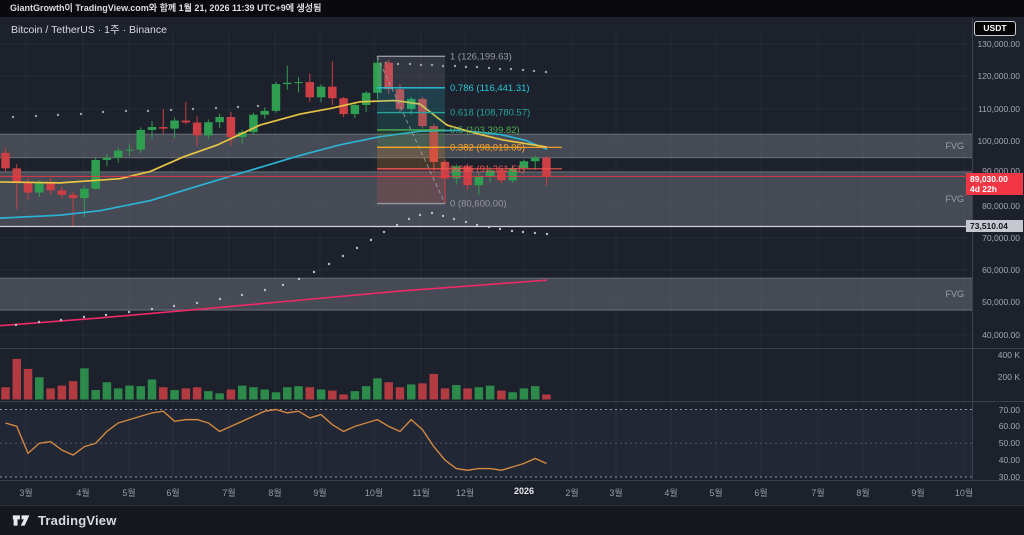  Describe the element at coordinates (1001, 302) in the screenshot. I see `price-axis-label: 50,000.00` at that location.